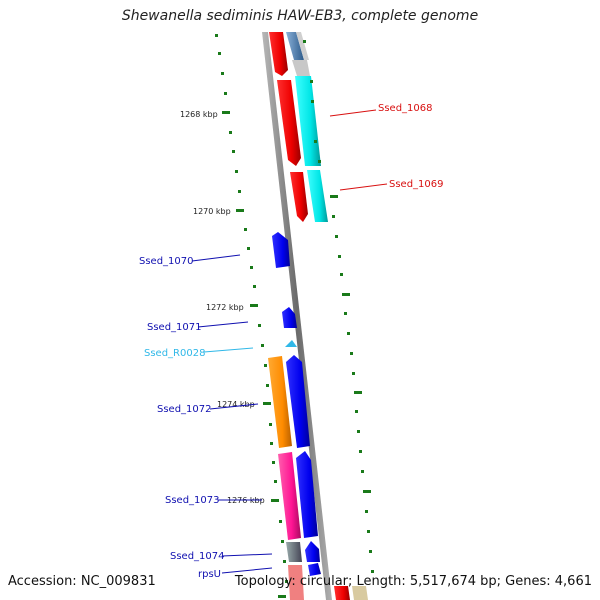  I want to click on gene-label-ssed-1072: Ssed_1072, so click(184, 409).